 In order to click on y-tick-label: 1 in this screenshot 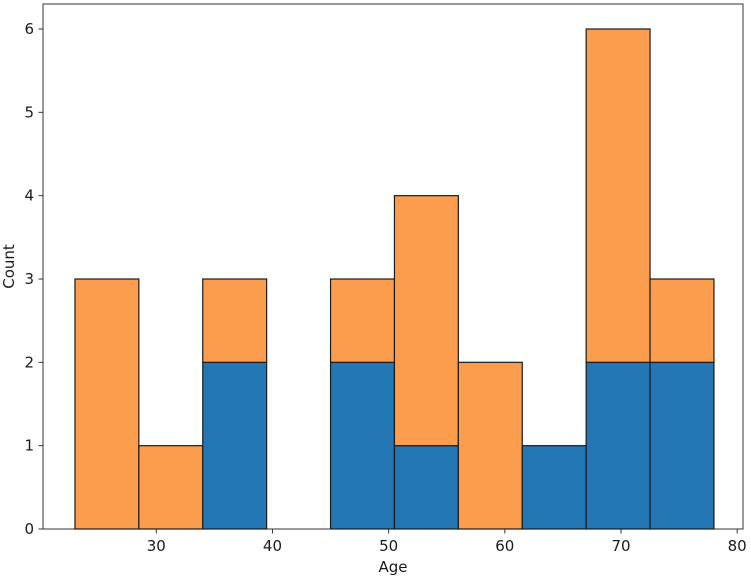, I will do `click(29, 446)`.